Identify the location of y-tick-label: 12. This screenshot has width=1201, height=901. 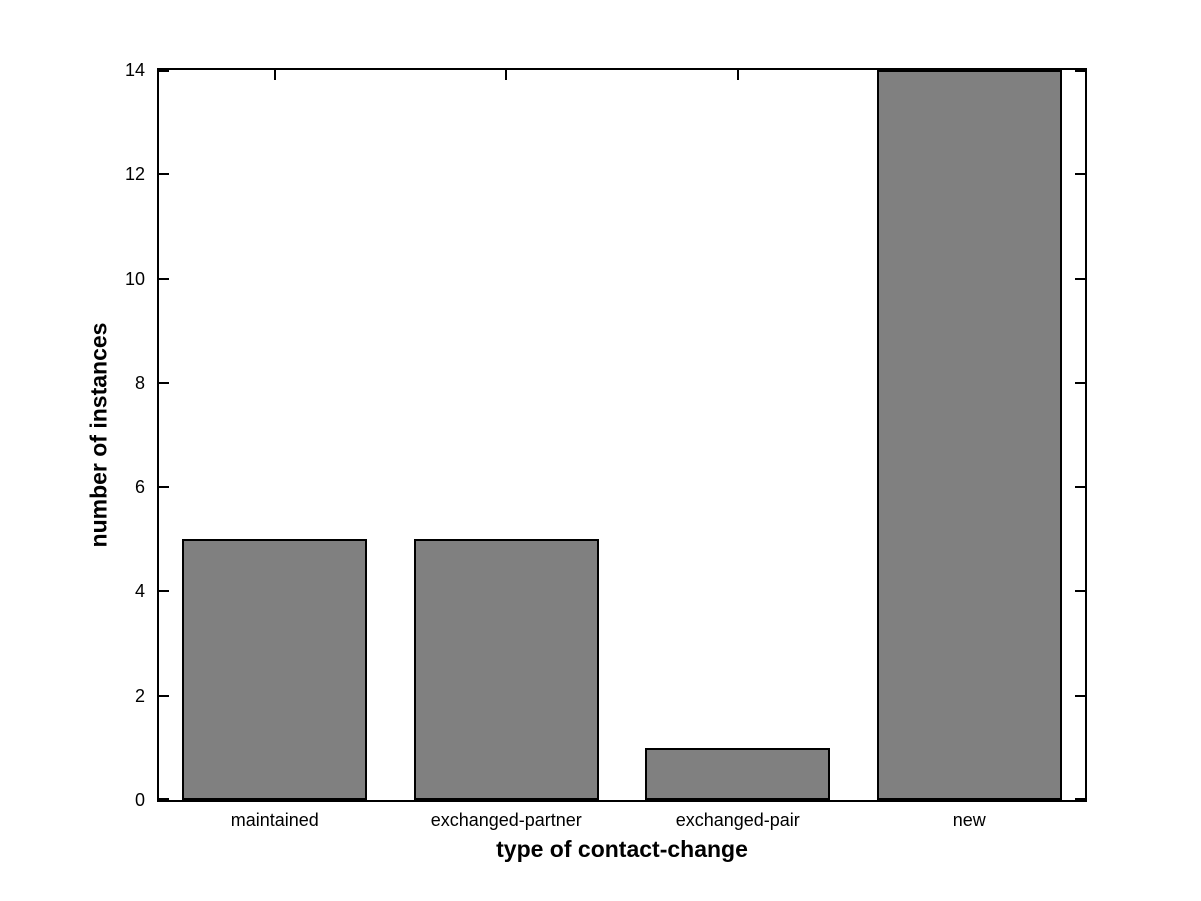
(134, 174).